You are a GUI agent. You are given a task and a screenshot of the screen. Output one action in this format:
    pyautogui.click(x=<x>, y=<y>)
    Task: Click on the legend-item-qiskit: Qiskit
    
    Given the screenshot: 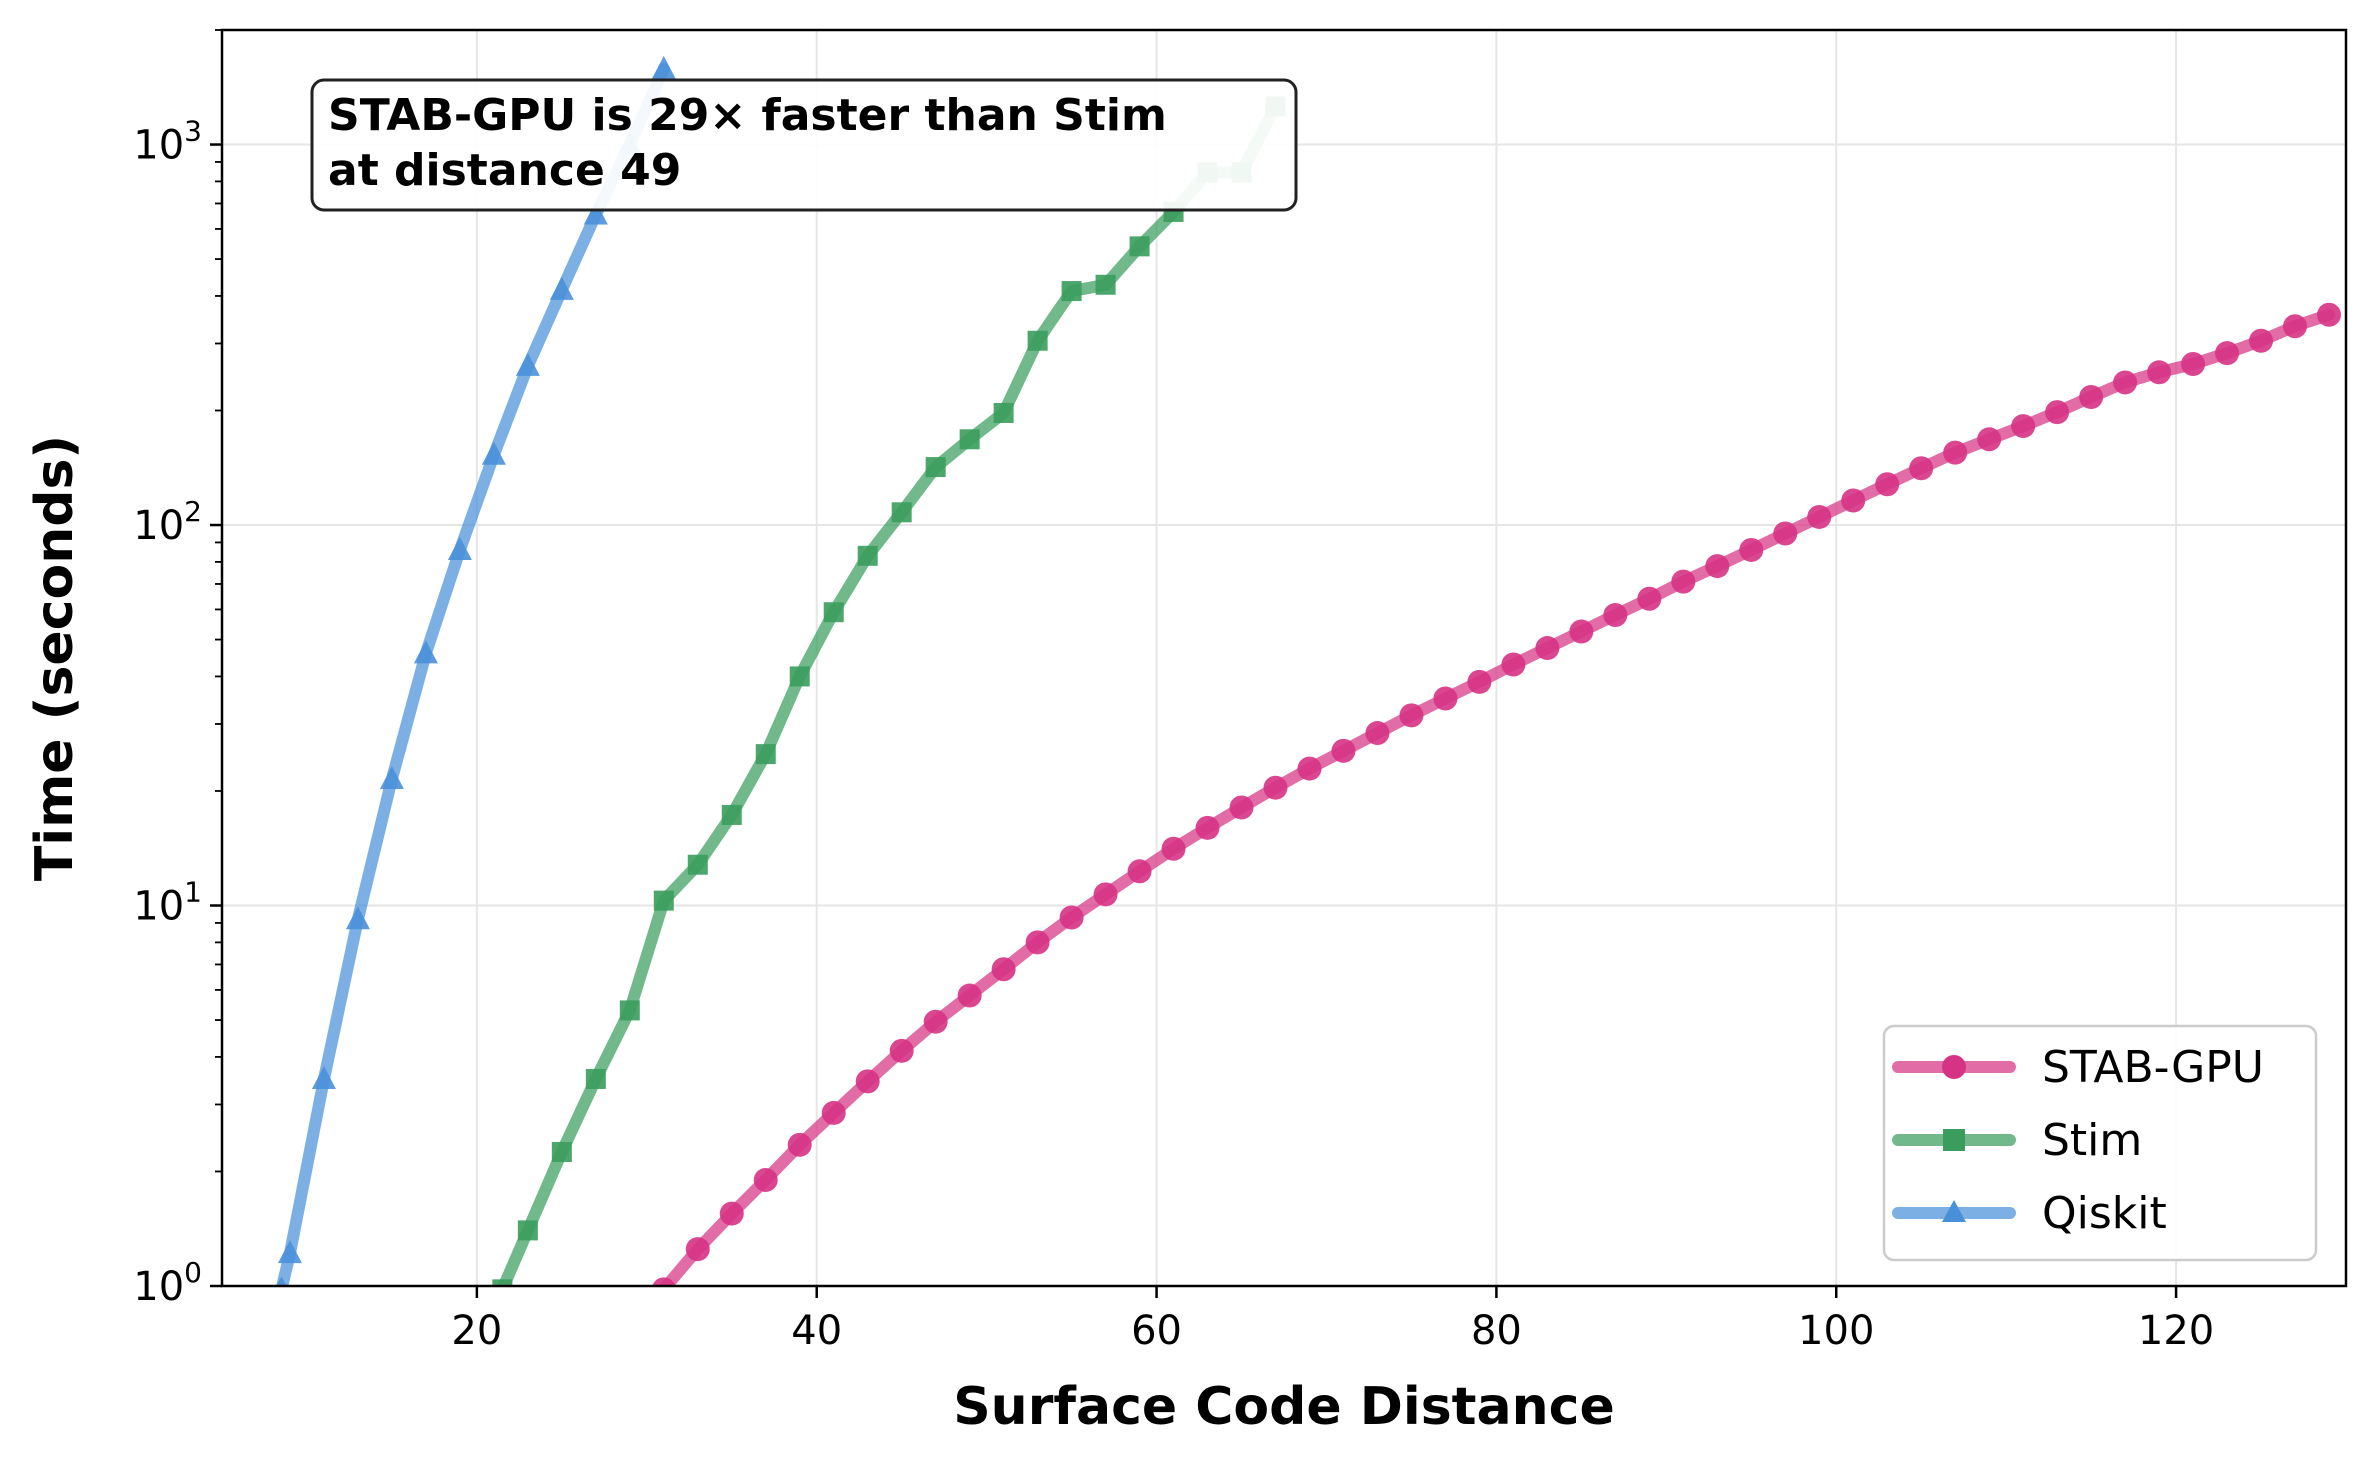 What is the action you would take?
    pyautogui.click(x=2029, y=1213)
    